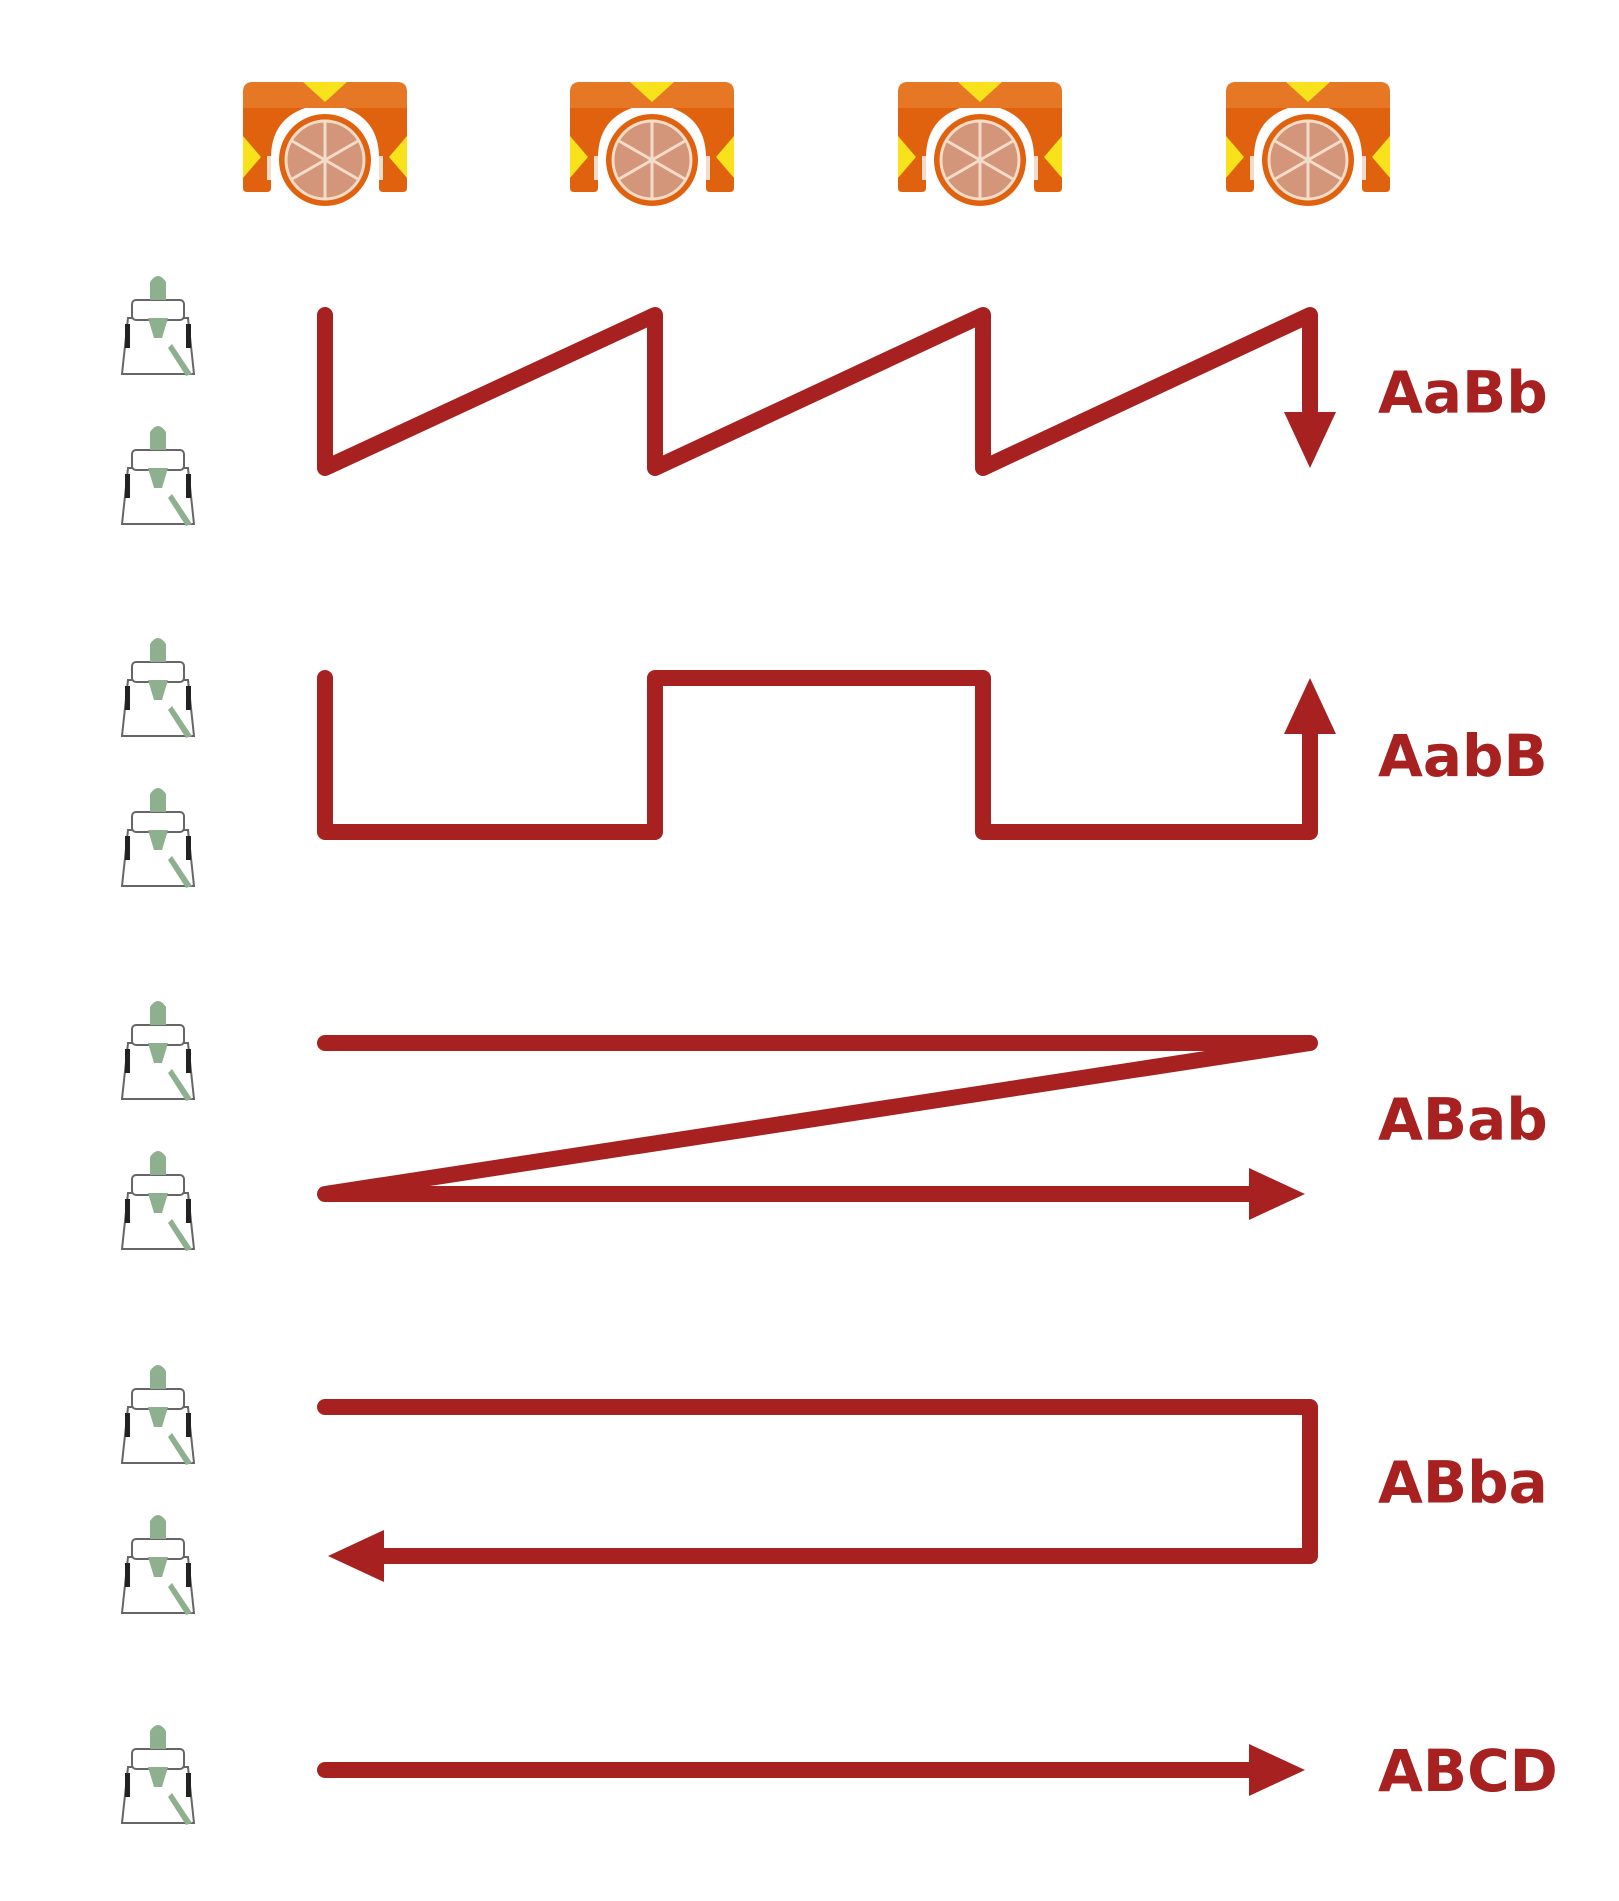  I want to click on sequence-label: ABba, so click(1463, 1483).